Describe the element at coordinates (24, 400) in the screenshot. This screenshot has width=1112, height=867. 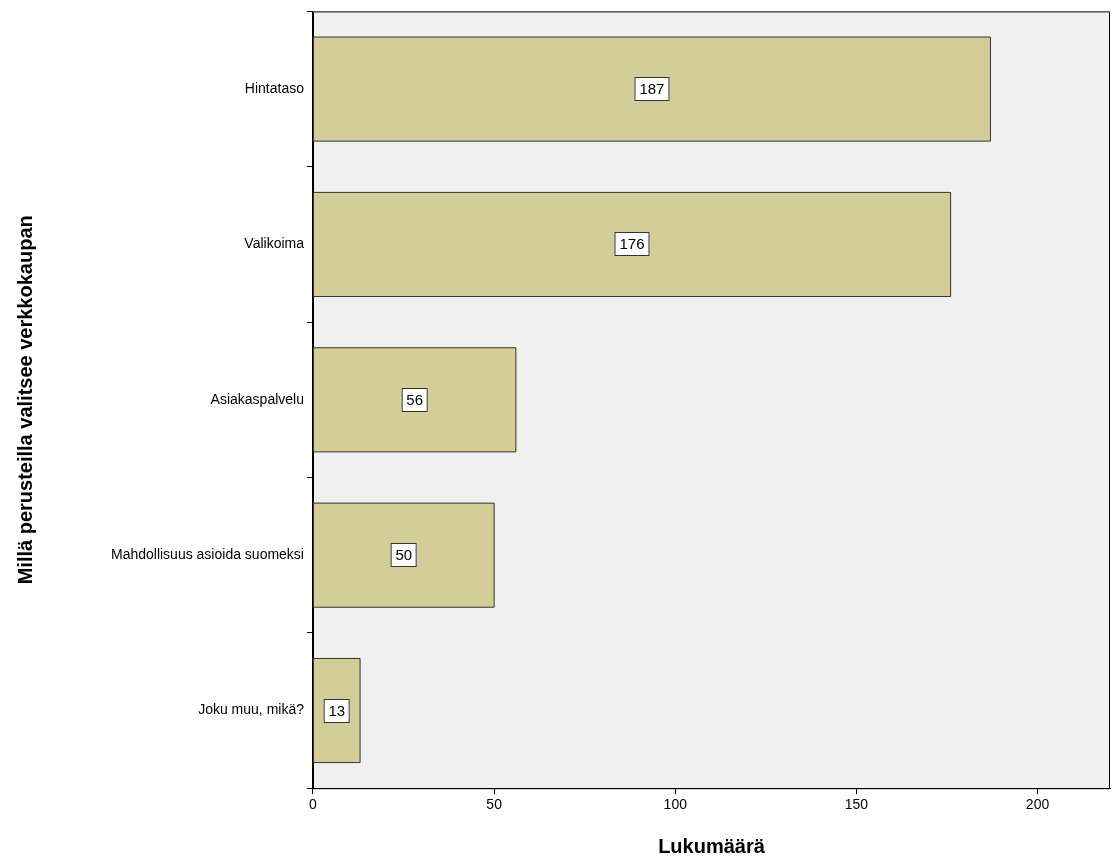
I see `y-axis-title: Millä perusteilla valitsee verkkokaupan` at that location.